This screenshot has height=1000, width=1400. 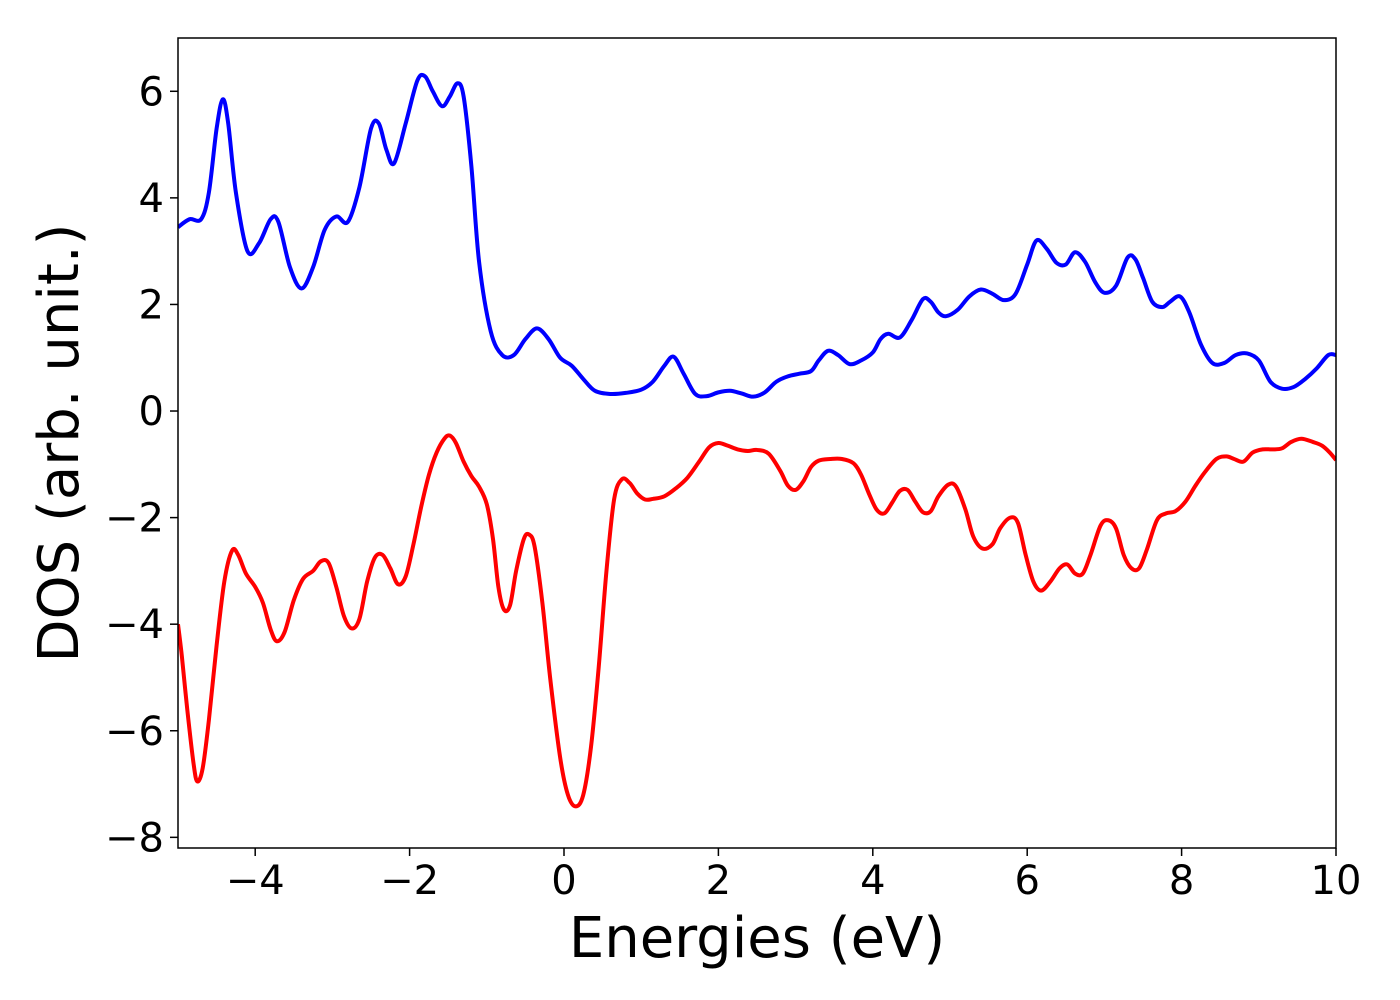 What do you see at coordinates (1181, 881) in the screenshot?
I see `x-tick-label: 8` at bounding box center [1181, 881].